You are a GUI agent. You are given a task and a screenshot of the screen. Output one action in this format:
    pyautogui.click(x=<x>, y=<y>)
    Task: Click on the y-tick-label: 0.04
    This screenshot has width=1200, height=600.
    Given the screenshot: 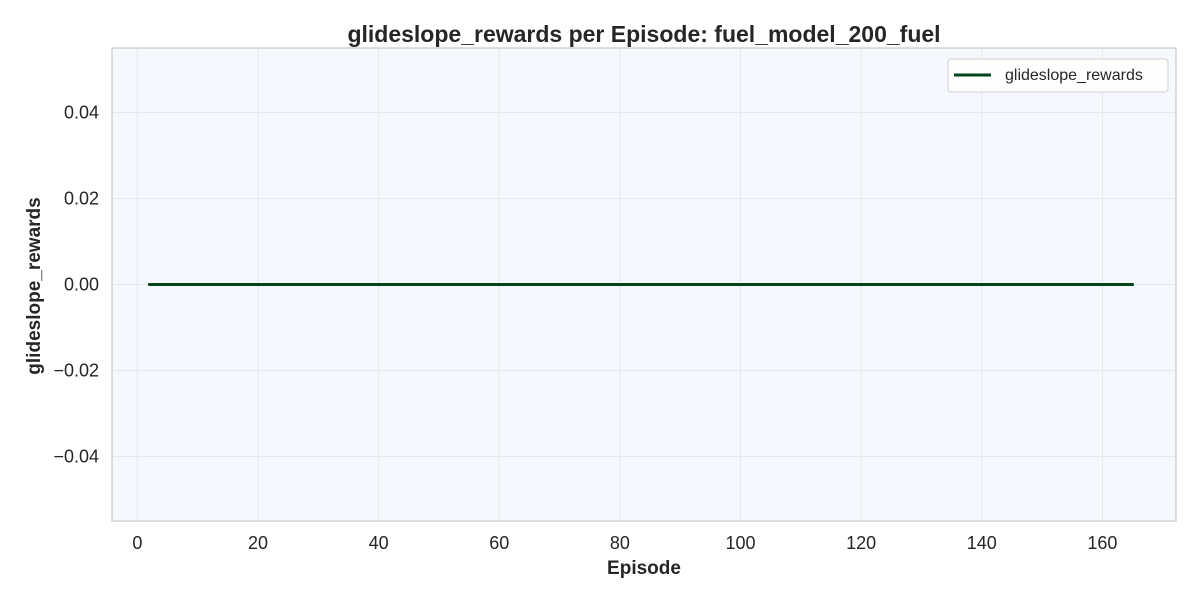 What is the action you would take?
    pyautogui.click(x=81, y=113)
    